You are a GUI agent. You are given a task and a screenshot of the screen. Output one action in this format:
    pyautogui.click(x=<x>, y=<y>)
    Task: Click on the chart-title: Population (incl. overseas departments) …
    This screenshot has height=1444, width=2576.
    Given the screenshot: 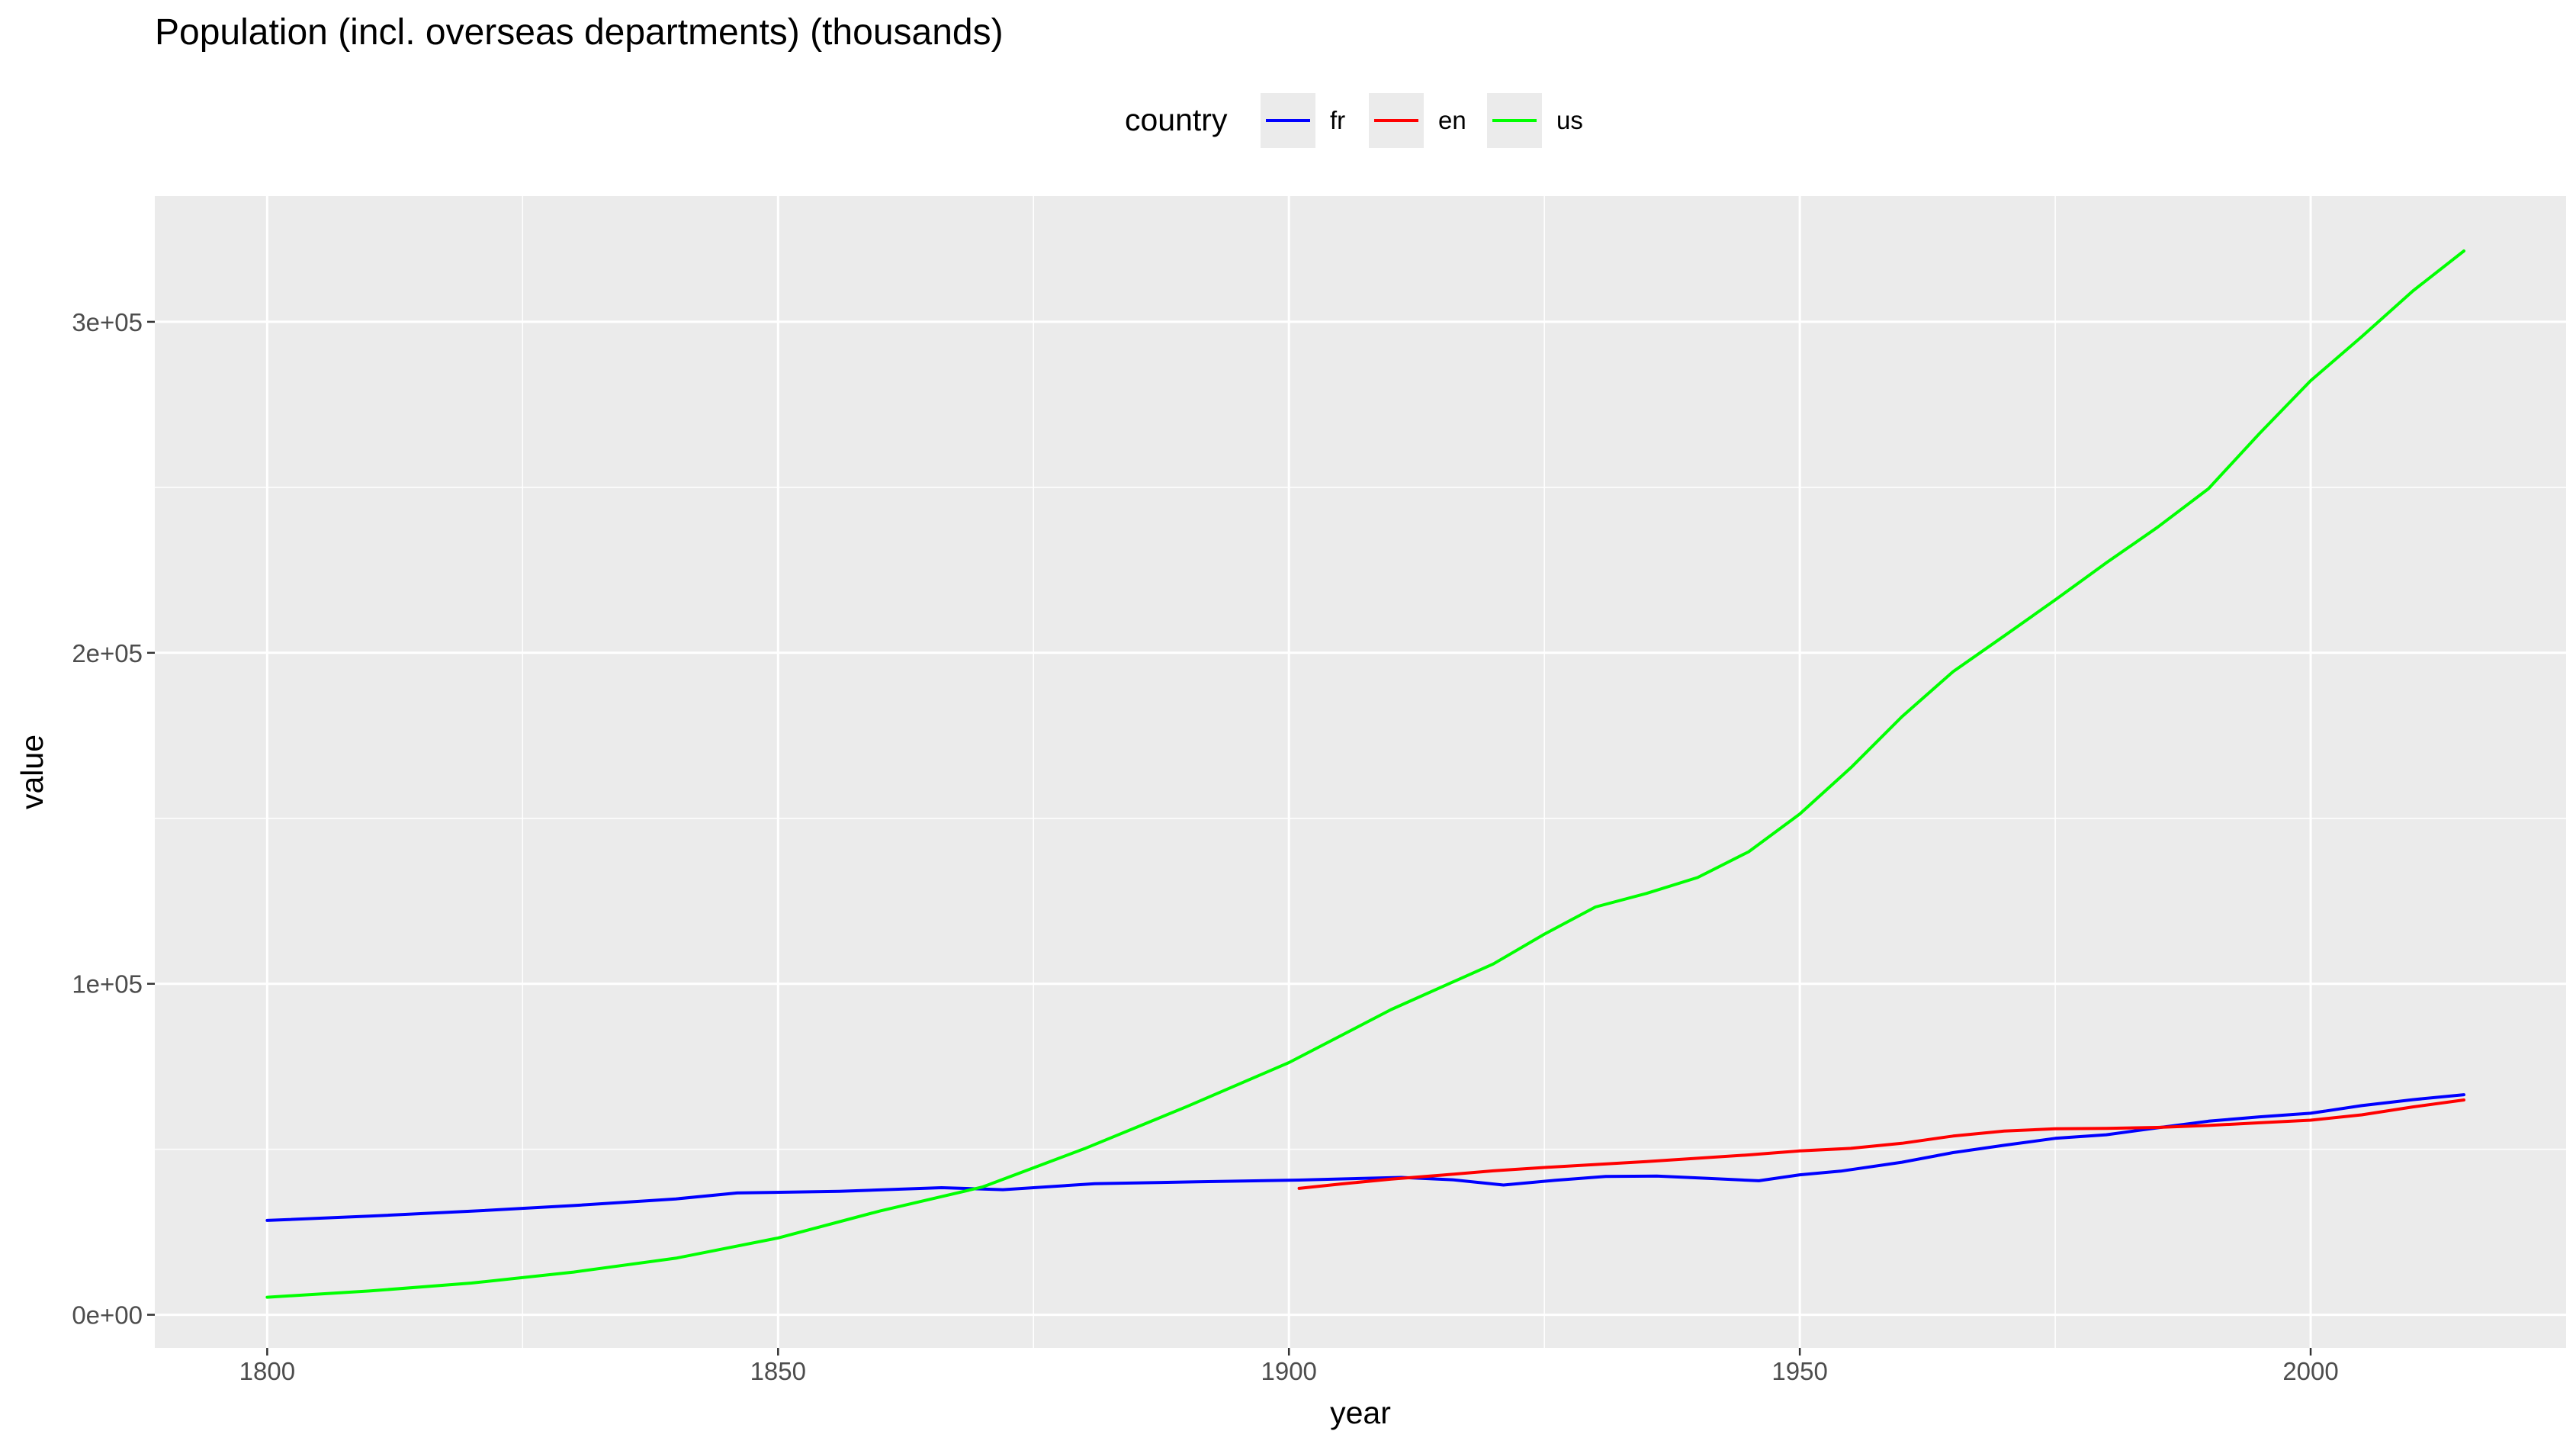 What is the action you would take?
    pyautogui.click(x=579, y=33)
    